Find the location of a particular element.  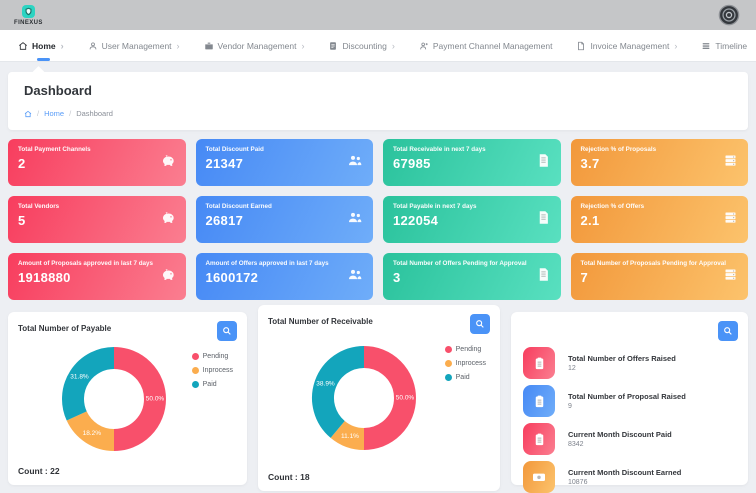

users-icon is located at coordinates (355, 162).